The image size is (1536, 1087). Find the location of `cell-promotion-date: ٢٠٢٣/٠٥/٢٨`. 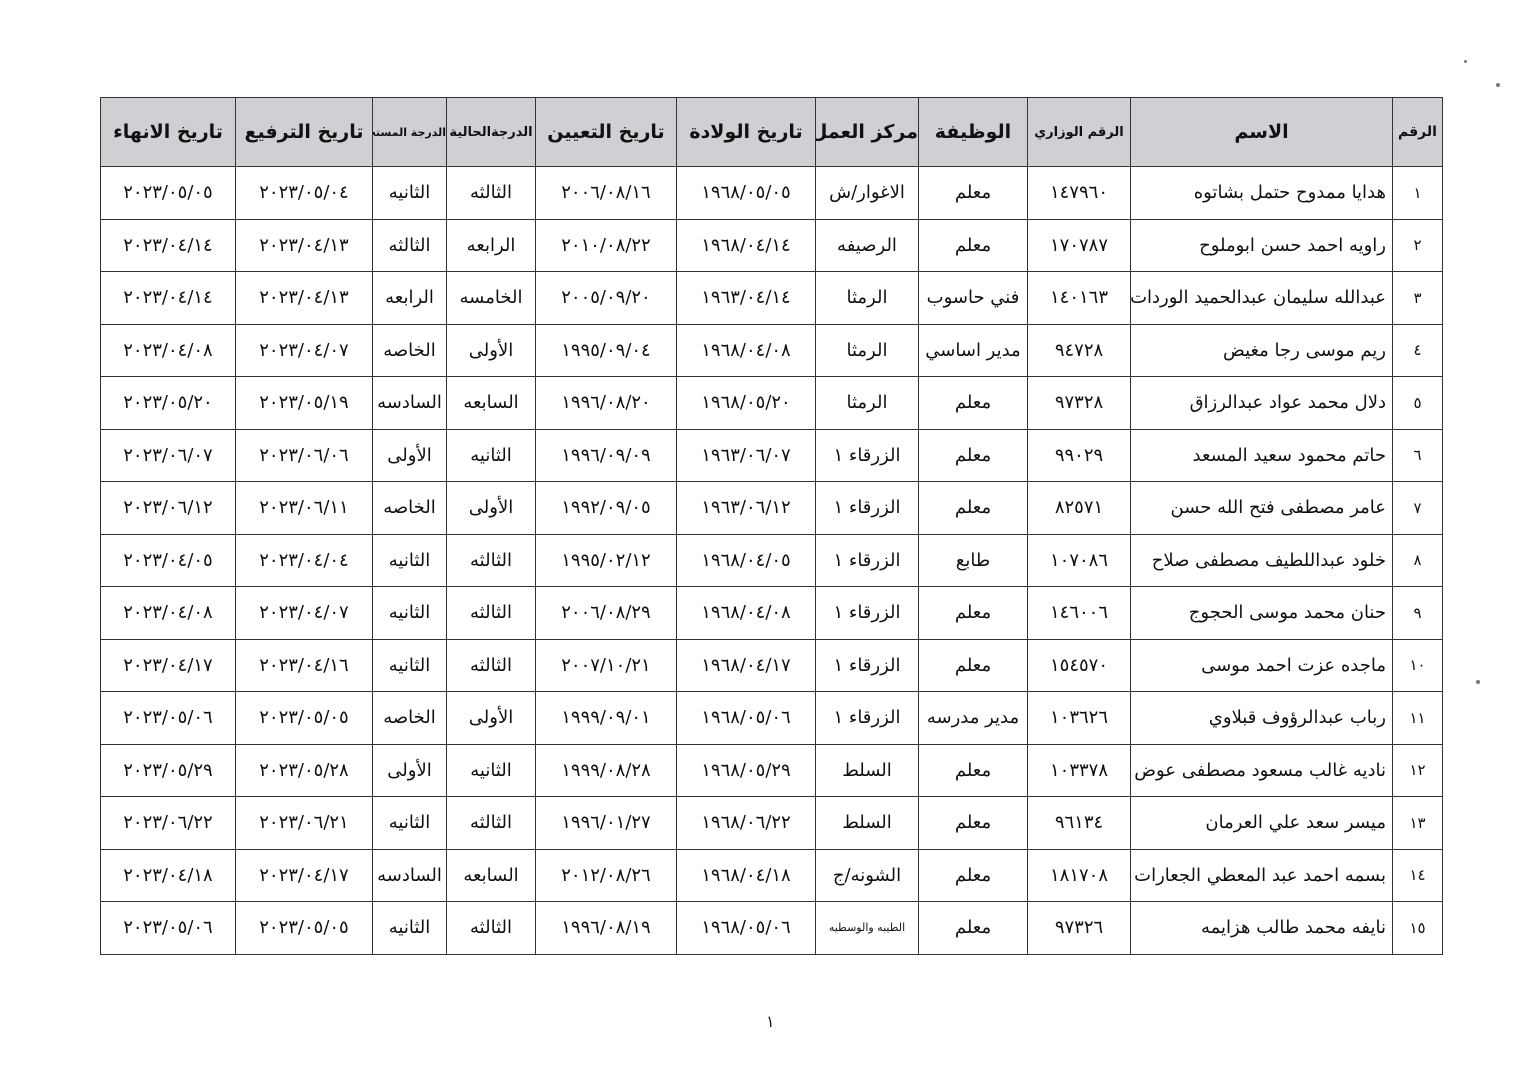

cell-promotion-date: ٢٠٢٣/٠٥/٢٨ is located at coordinates (304, 770).